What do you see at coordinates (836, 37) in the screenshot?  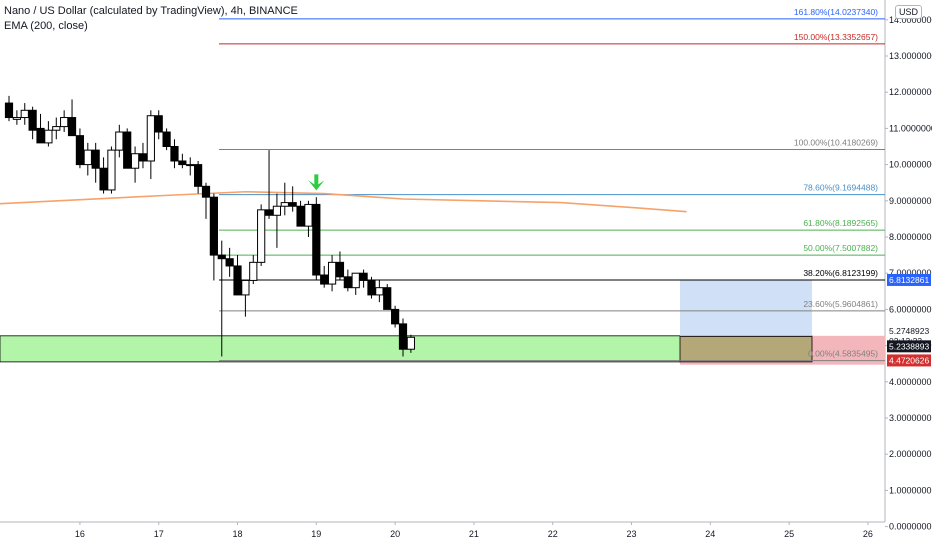 I see `fib-level-label: 150.00%(13.3352657)` at bounding box center [836, 37].